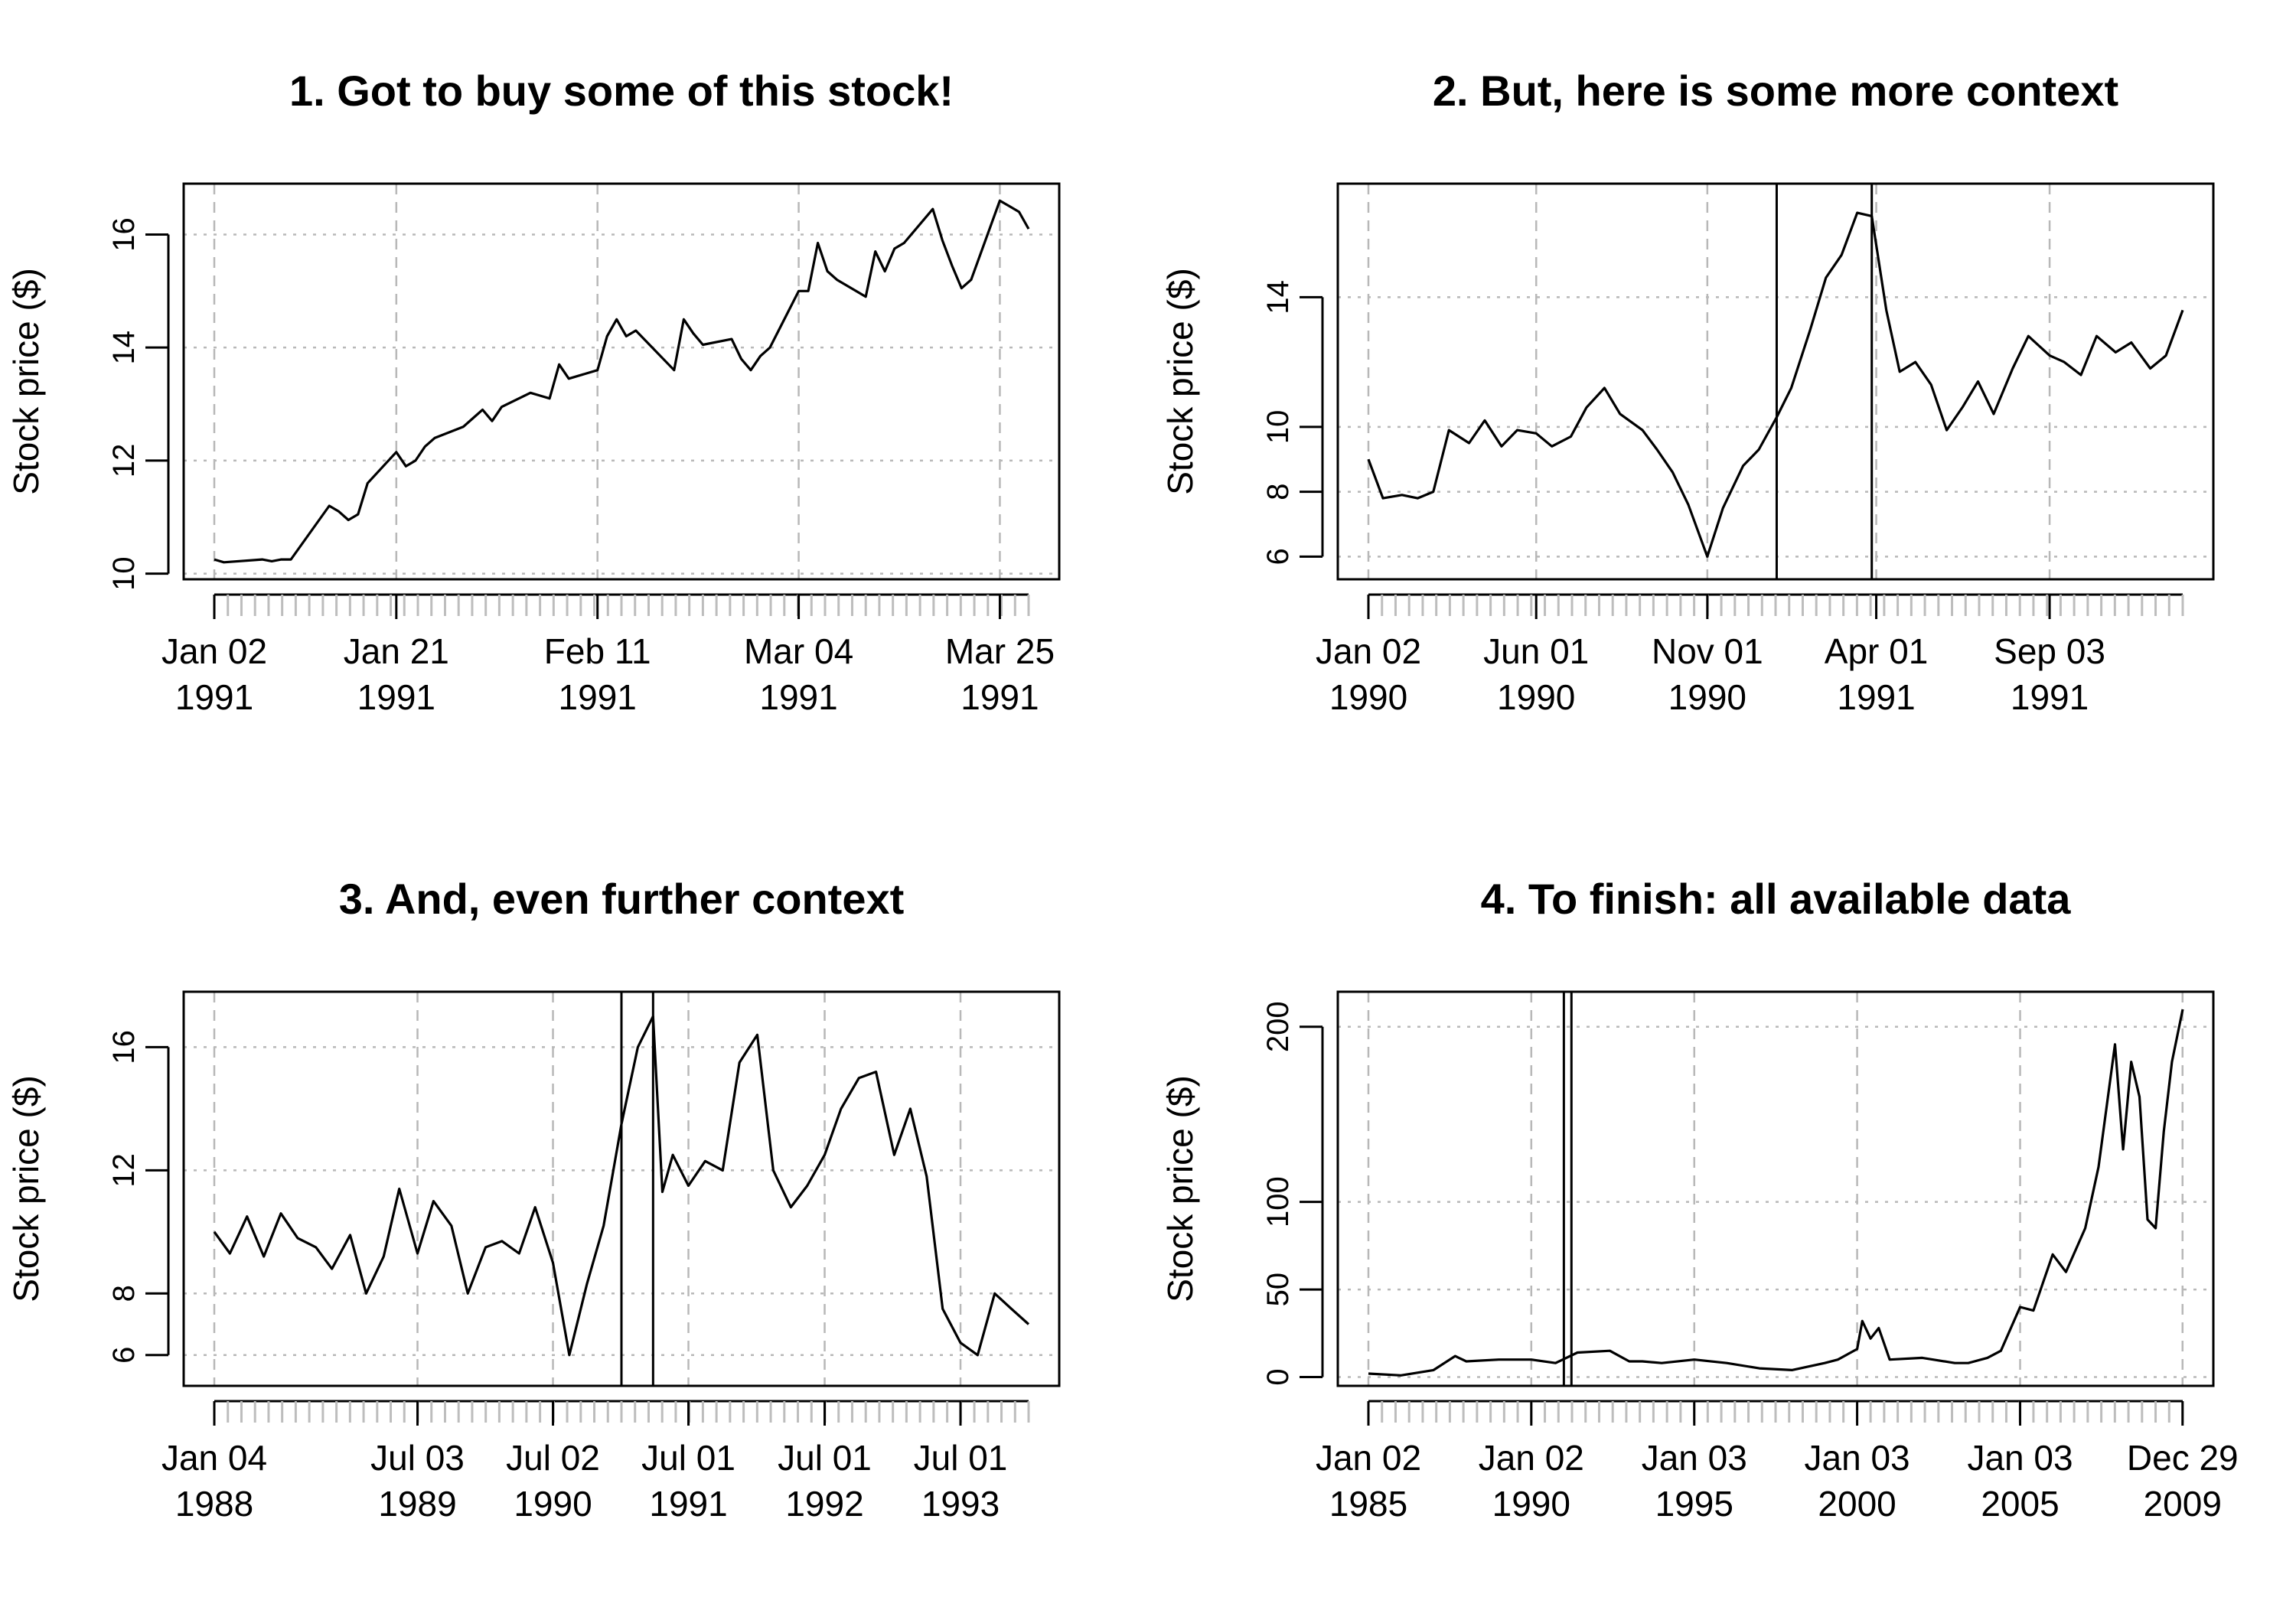  Describe the element at coordinates (417, 1458) in the screenshot. I see `x-tick-label: Jul 03` at that location.